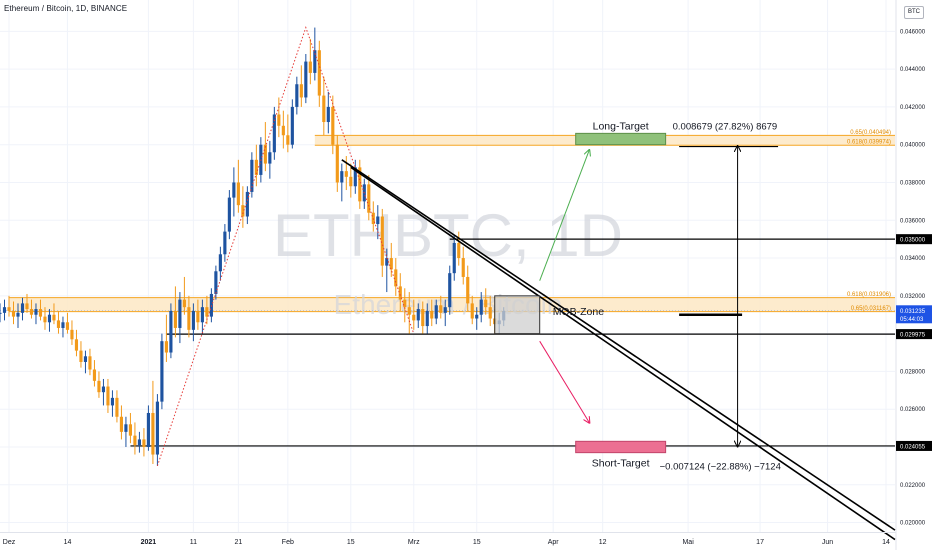  I want to click on y-tick-label: 0.028000, so click(913, 372).